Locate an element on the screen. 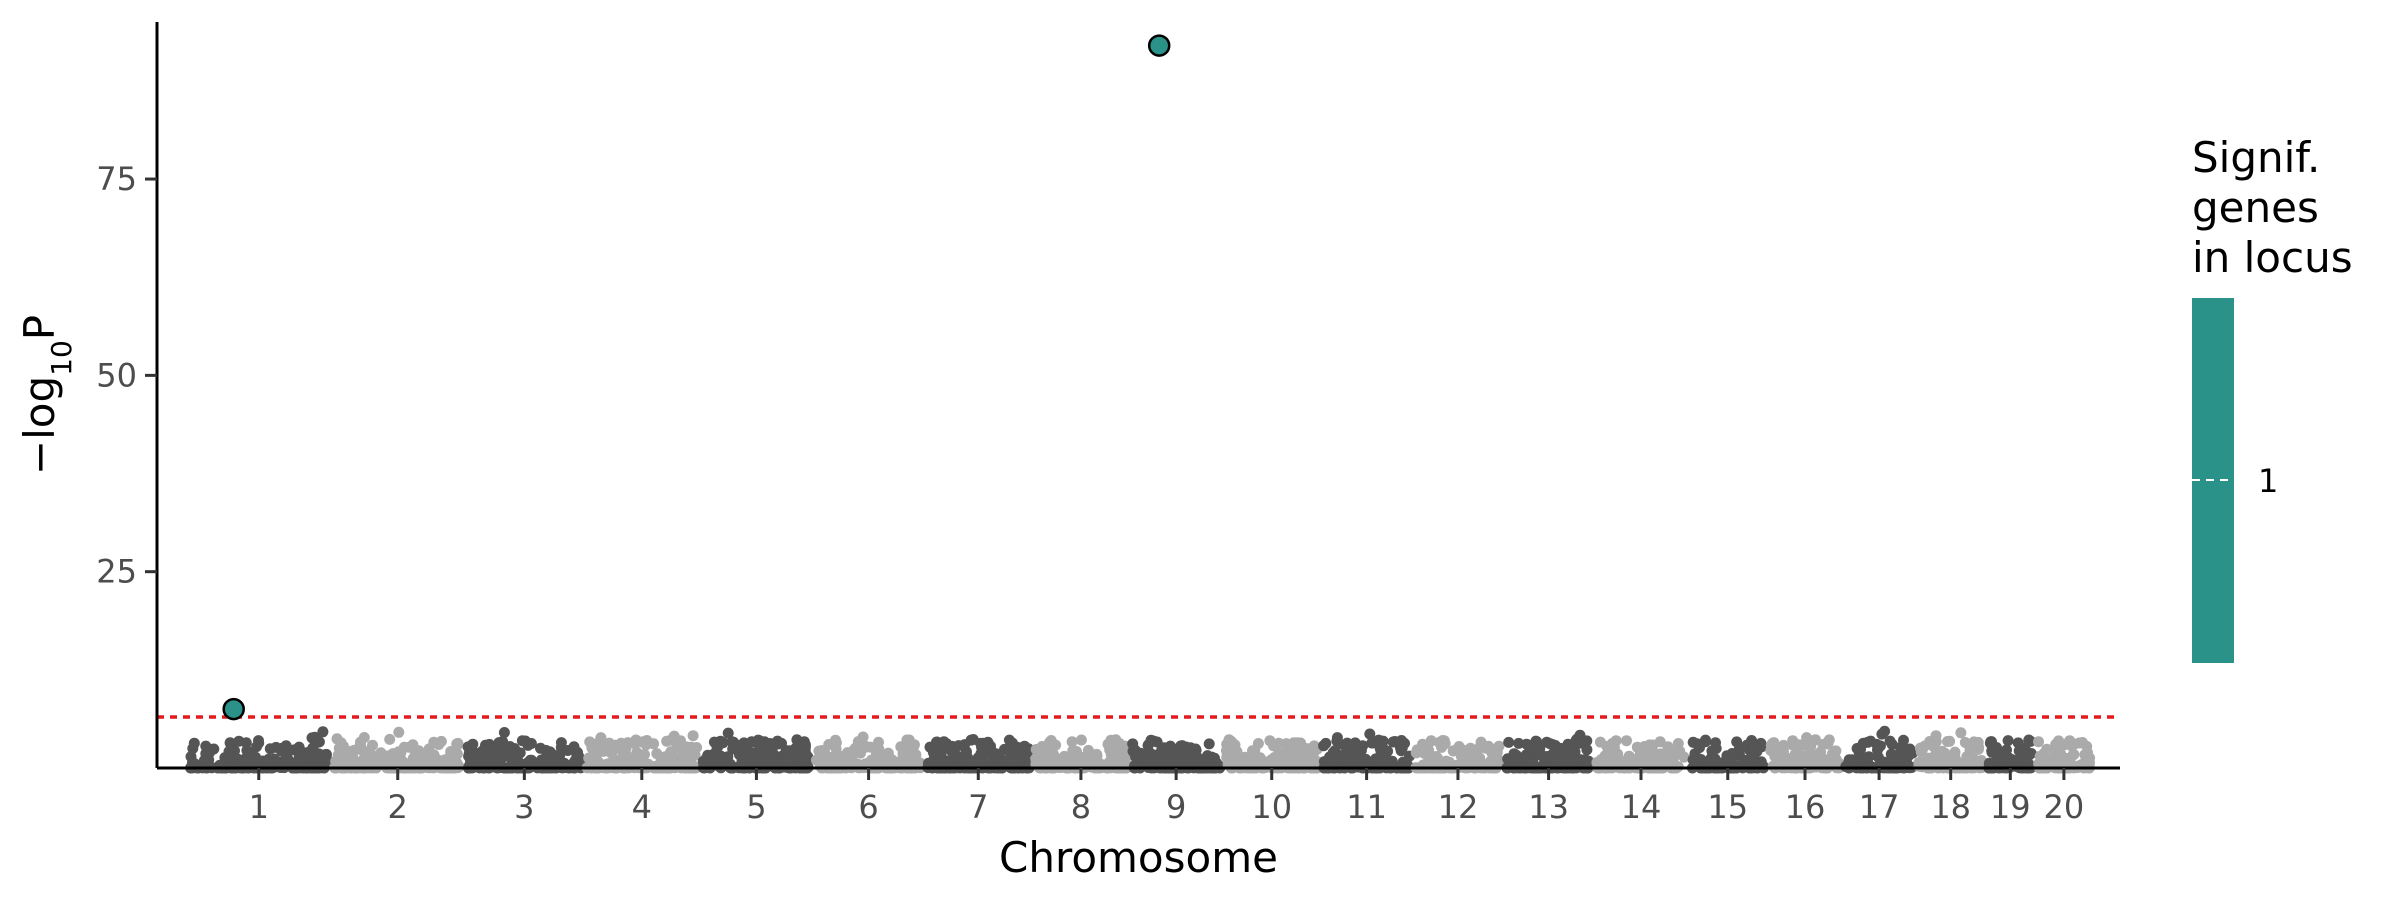 Image resolution: width=2400 pixels, height=900 pixels. x-tick-label: 15 is located at coordinates (1727, 807).